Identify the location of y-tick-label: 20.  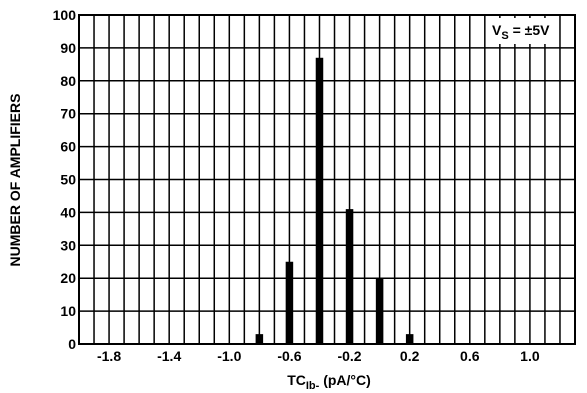
(68, 278).